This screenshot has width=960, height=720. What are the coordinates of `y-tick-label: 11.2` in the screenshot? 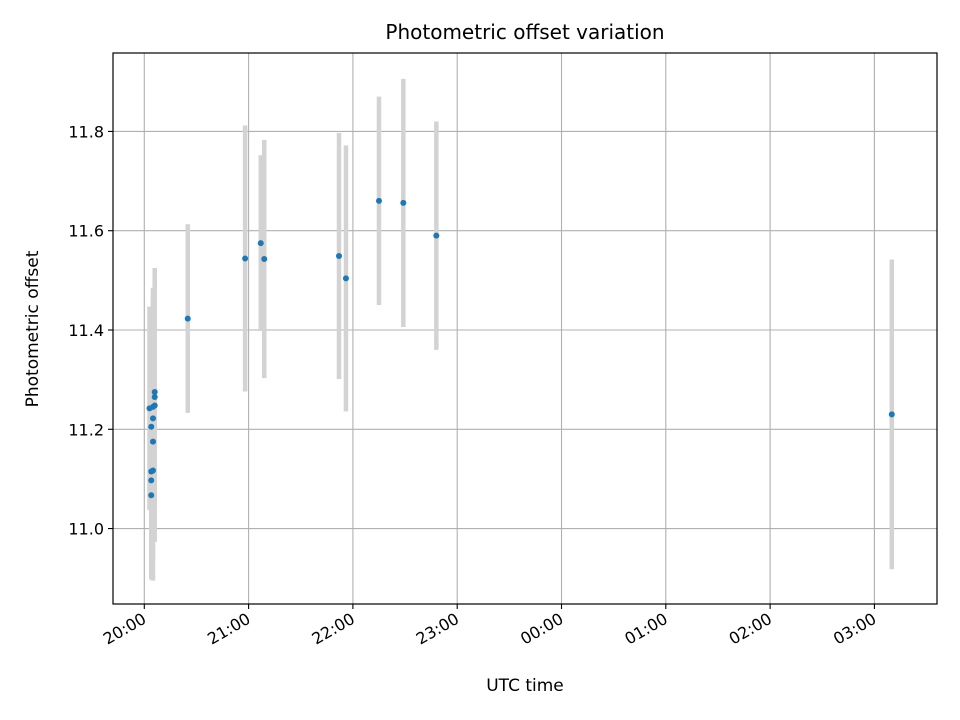 It's located at (86, 429).